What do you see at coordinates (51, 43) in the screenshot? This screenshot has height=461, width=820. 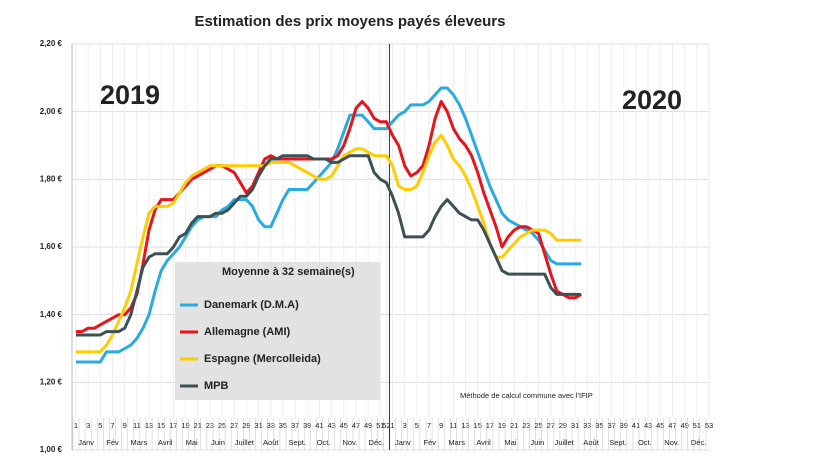 I see `y-tick-label: 2,20 €` at bounding box center [51, 43].